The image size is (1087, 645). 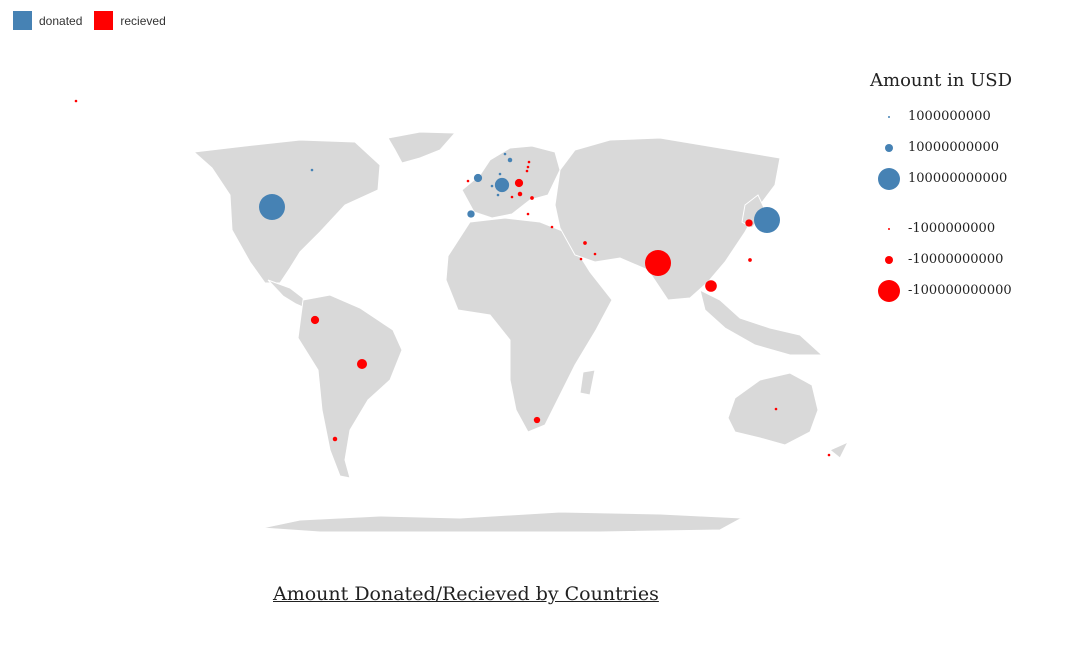 I want to click on bubble-denmark, so click(x=500, y=174).